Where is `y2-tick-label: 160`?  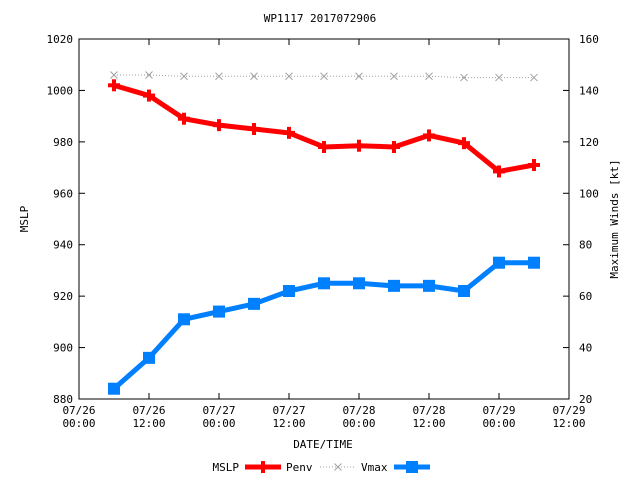 y2-tick-label: 160 is located at coordinates (589, 39).